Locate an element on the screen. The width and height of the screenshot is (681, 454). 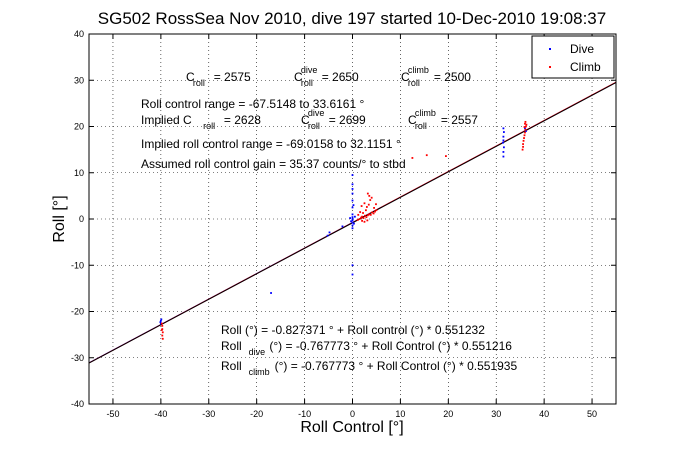
implied-c-roll-term-value: = 2699 is located at coordinates (347, 120).